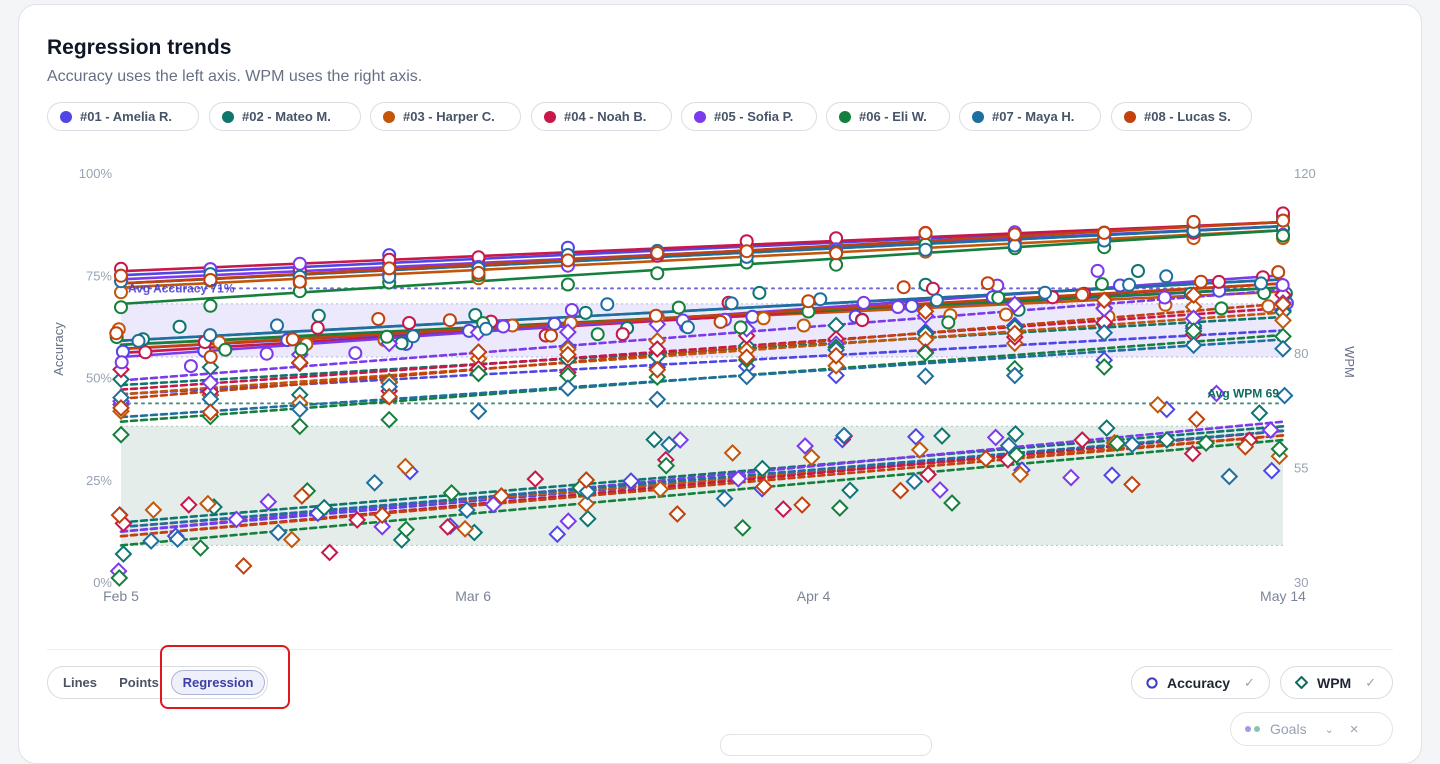  Describe the element at coordinates (139, 682) in the screenshot. I see `tab-points: Points` at that location.